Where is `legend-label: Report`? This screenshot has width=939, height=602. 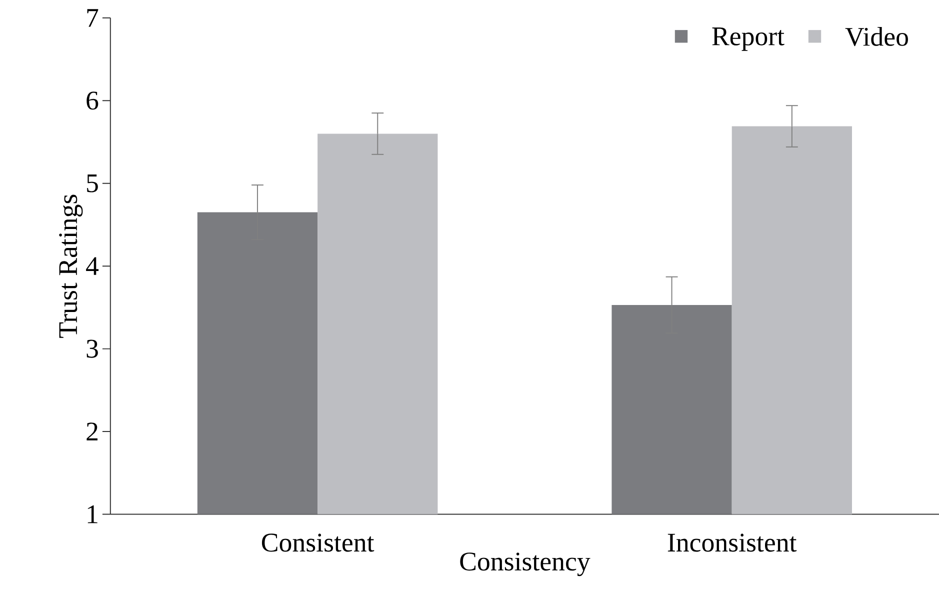
legend-label: Report is located at coordinates (748, 39).